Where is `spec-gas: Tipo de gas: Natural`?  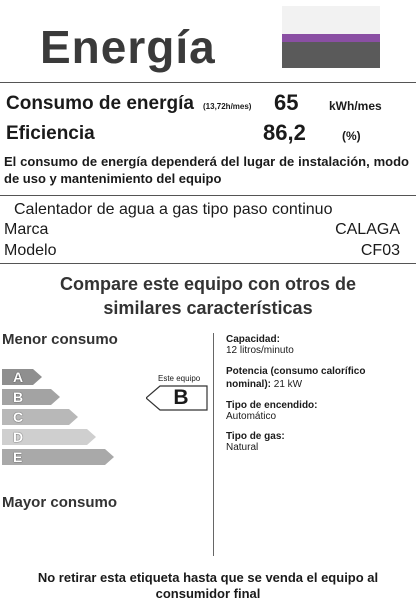 spec-gas: Tipo de gas: Natural is located at coordinates (255, 442).